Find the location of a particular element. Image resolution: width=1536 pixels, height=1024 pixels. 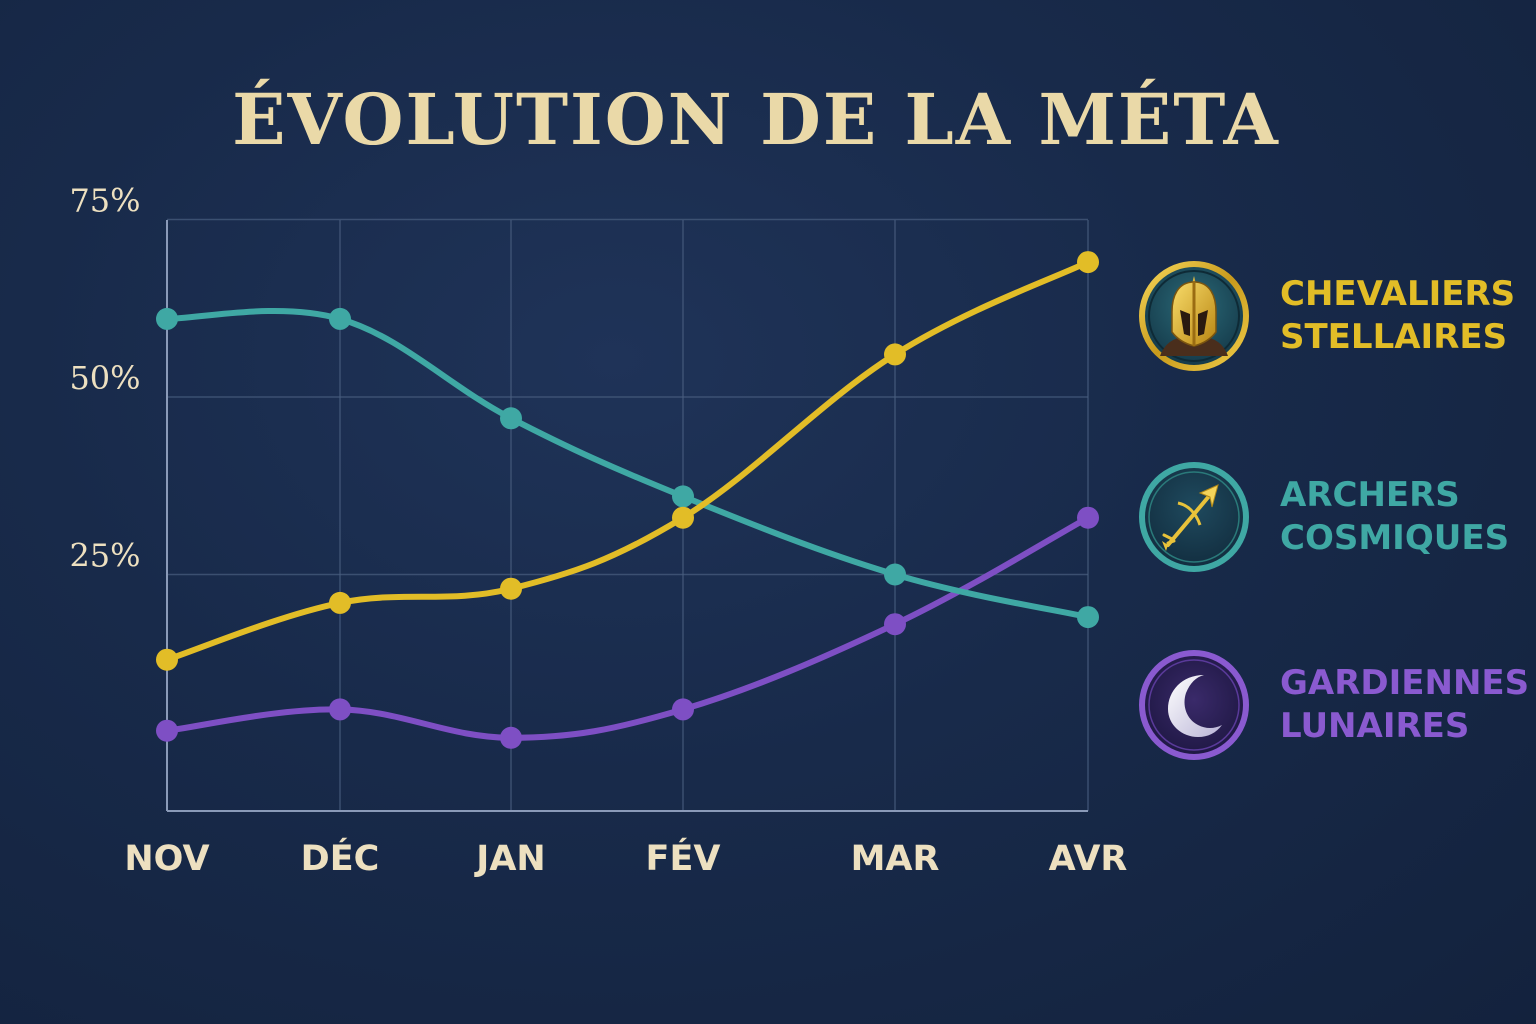

legend-label: ARCHERS COSMIQUES is located at coordinates (1394, 517).